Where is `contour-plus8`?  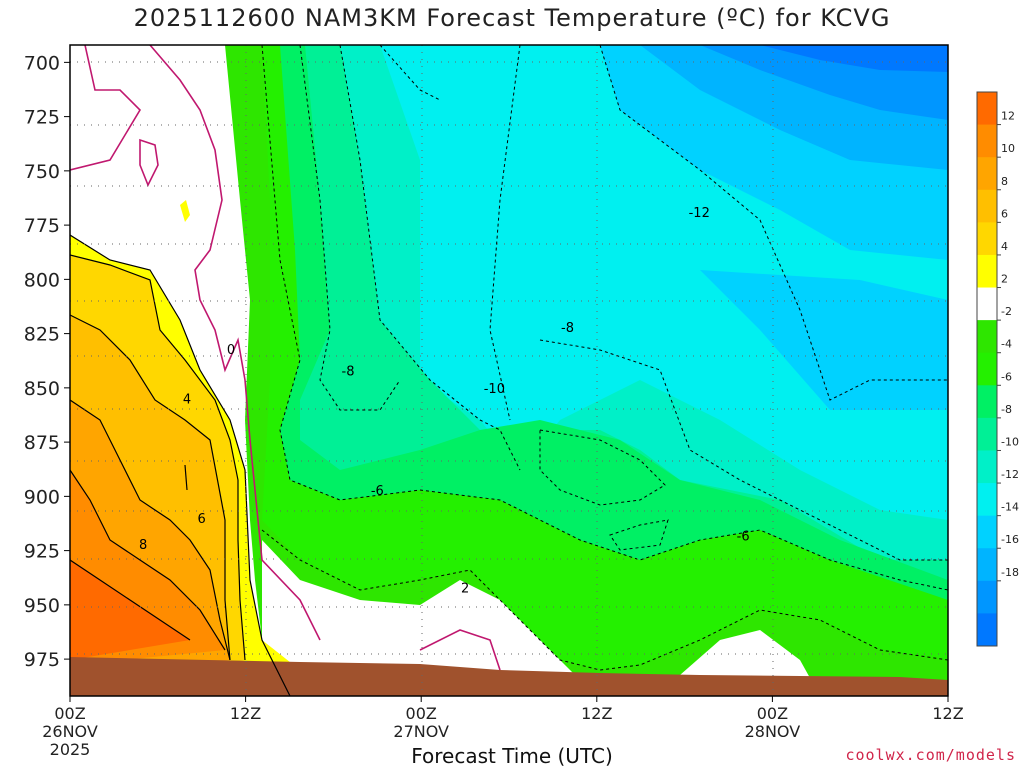 contour-plus8 is located at coordinates (150, 530).